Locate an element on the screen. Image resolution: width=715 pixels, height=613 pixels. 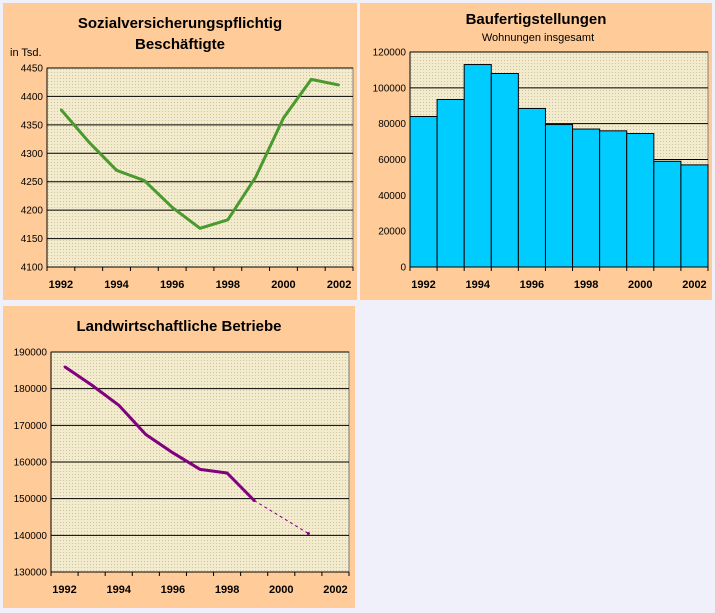
y-tick-label: 20000 is located at coordinates (392, 232).